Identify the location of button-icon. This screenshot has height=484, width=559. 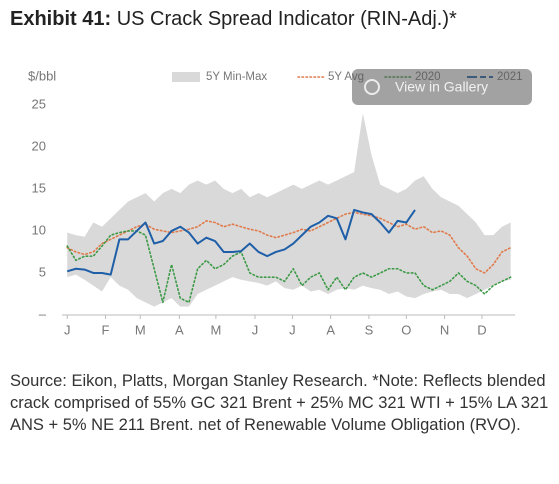
(372, 87).